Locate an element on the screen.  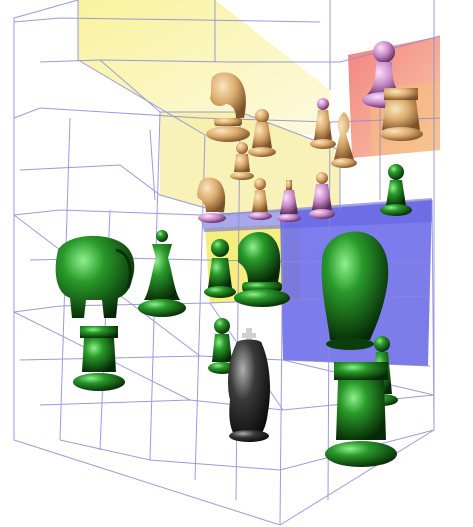
tan-pawn-small is located at coordinates (242, 161).